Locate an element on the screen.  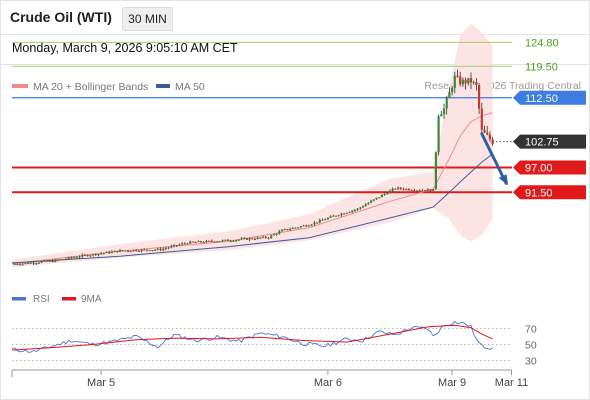
header-divider is located at coordinates (294, 64).